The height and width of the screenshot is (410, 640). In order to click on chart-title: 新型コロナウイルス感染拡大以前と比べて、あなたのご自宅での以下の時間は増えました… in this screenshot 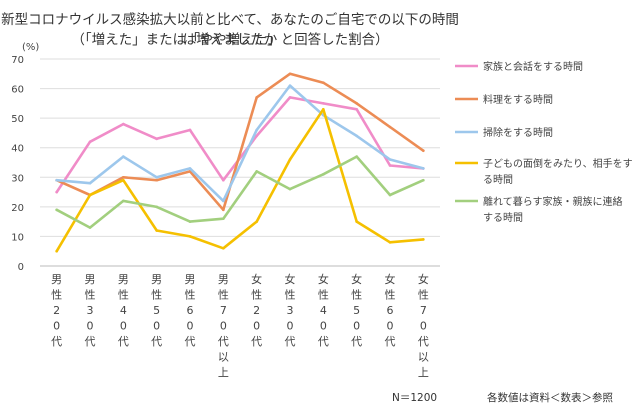, I will do `click(230, 30)`.